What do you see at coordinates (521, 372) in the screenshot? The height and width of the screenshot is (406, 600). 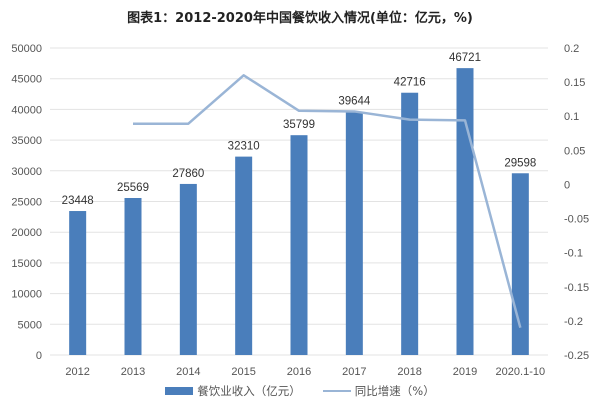 I see `x-axis-tick: 2020.1-10` at bounding box center [521, 372].